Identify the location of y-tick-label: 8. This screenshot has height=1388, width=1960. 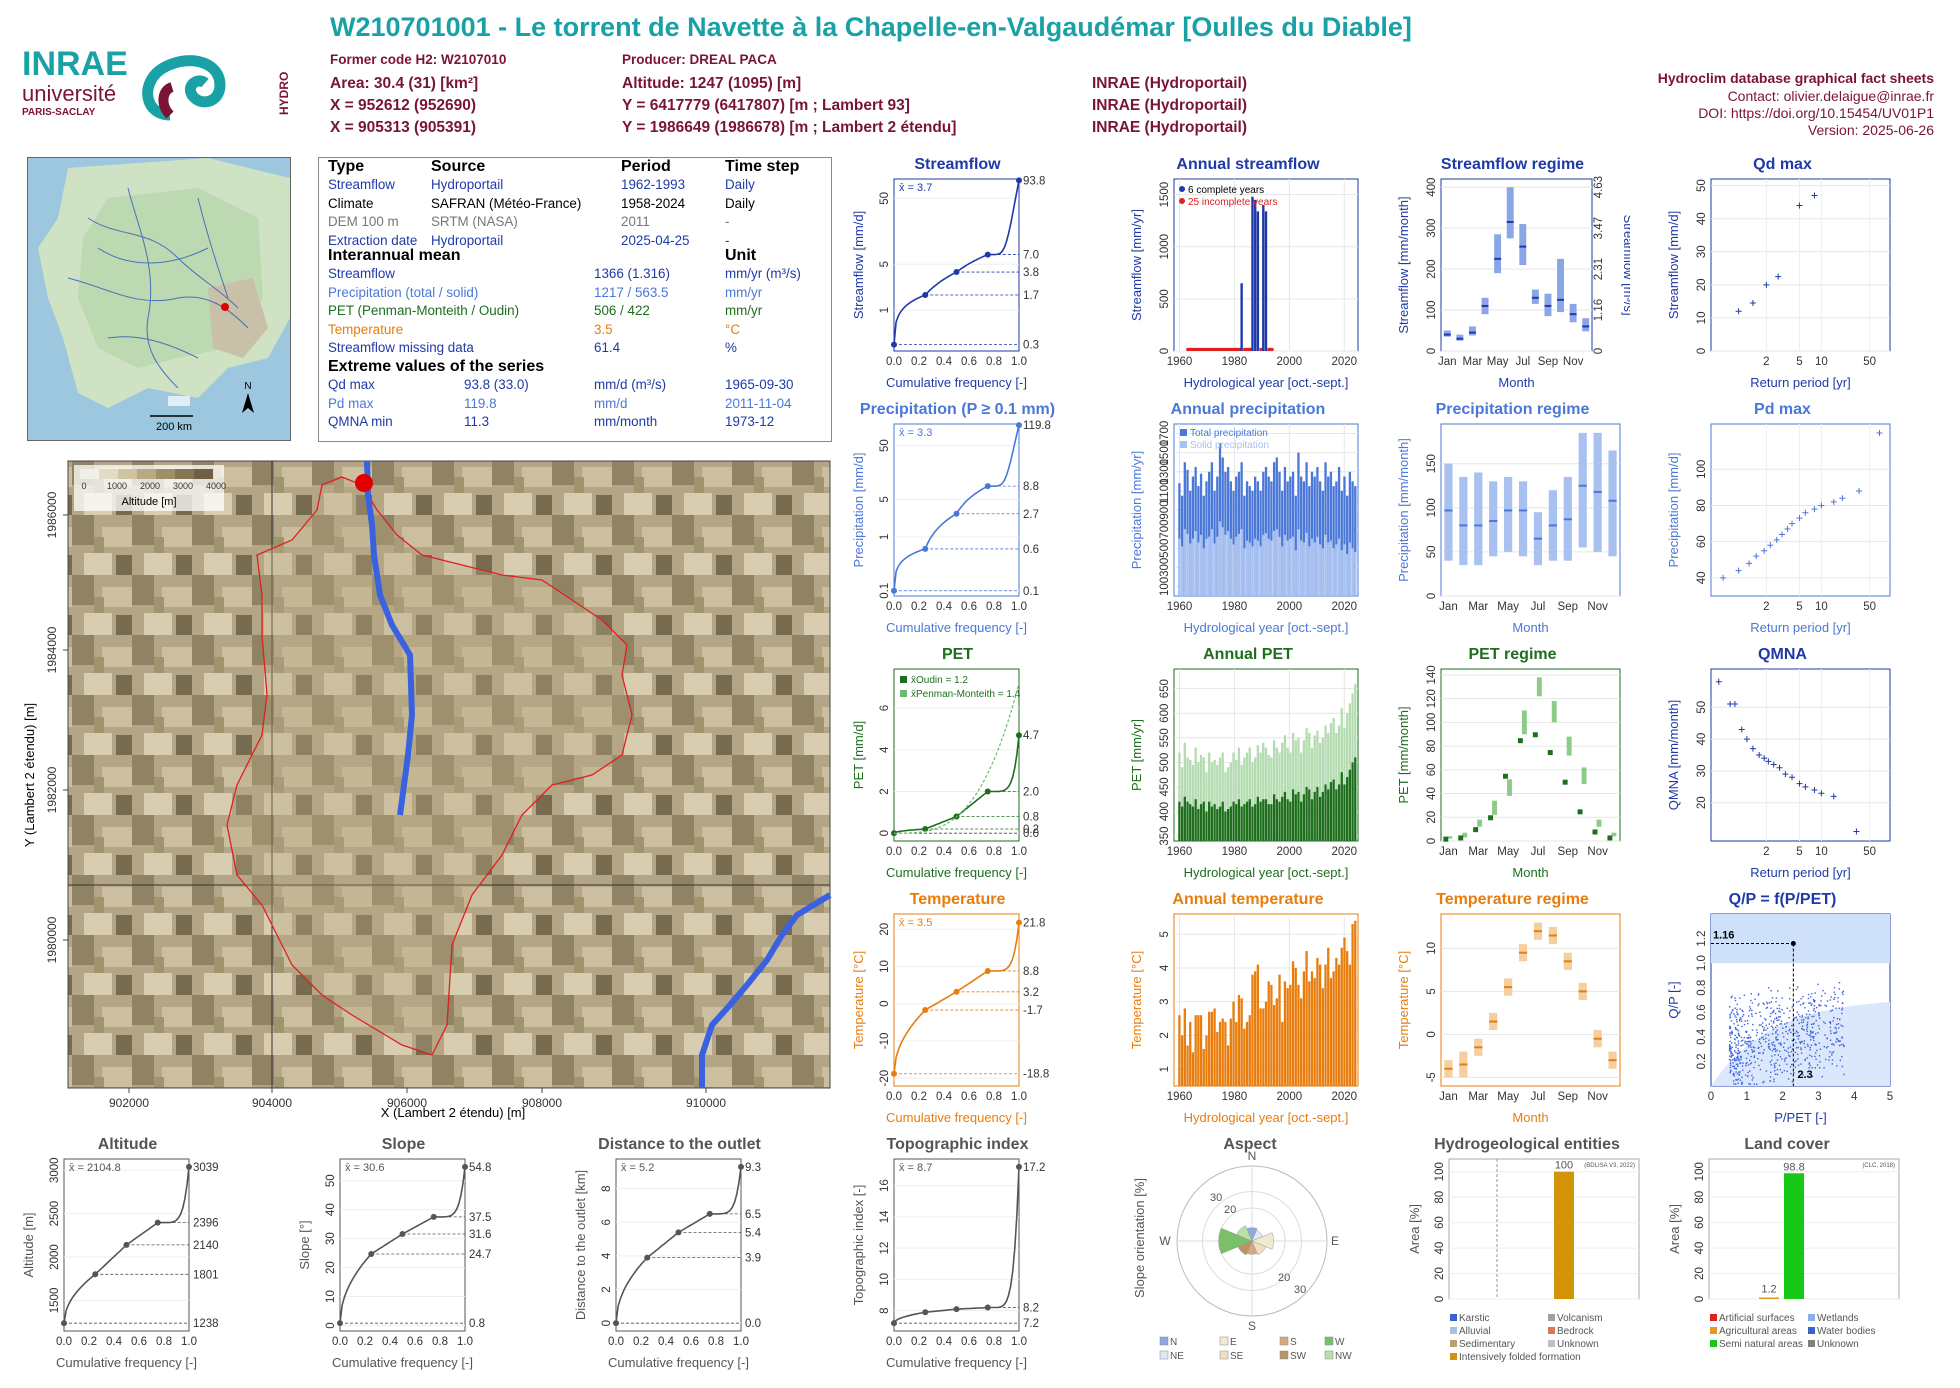
(885, 1310).